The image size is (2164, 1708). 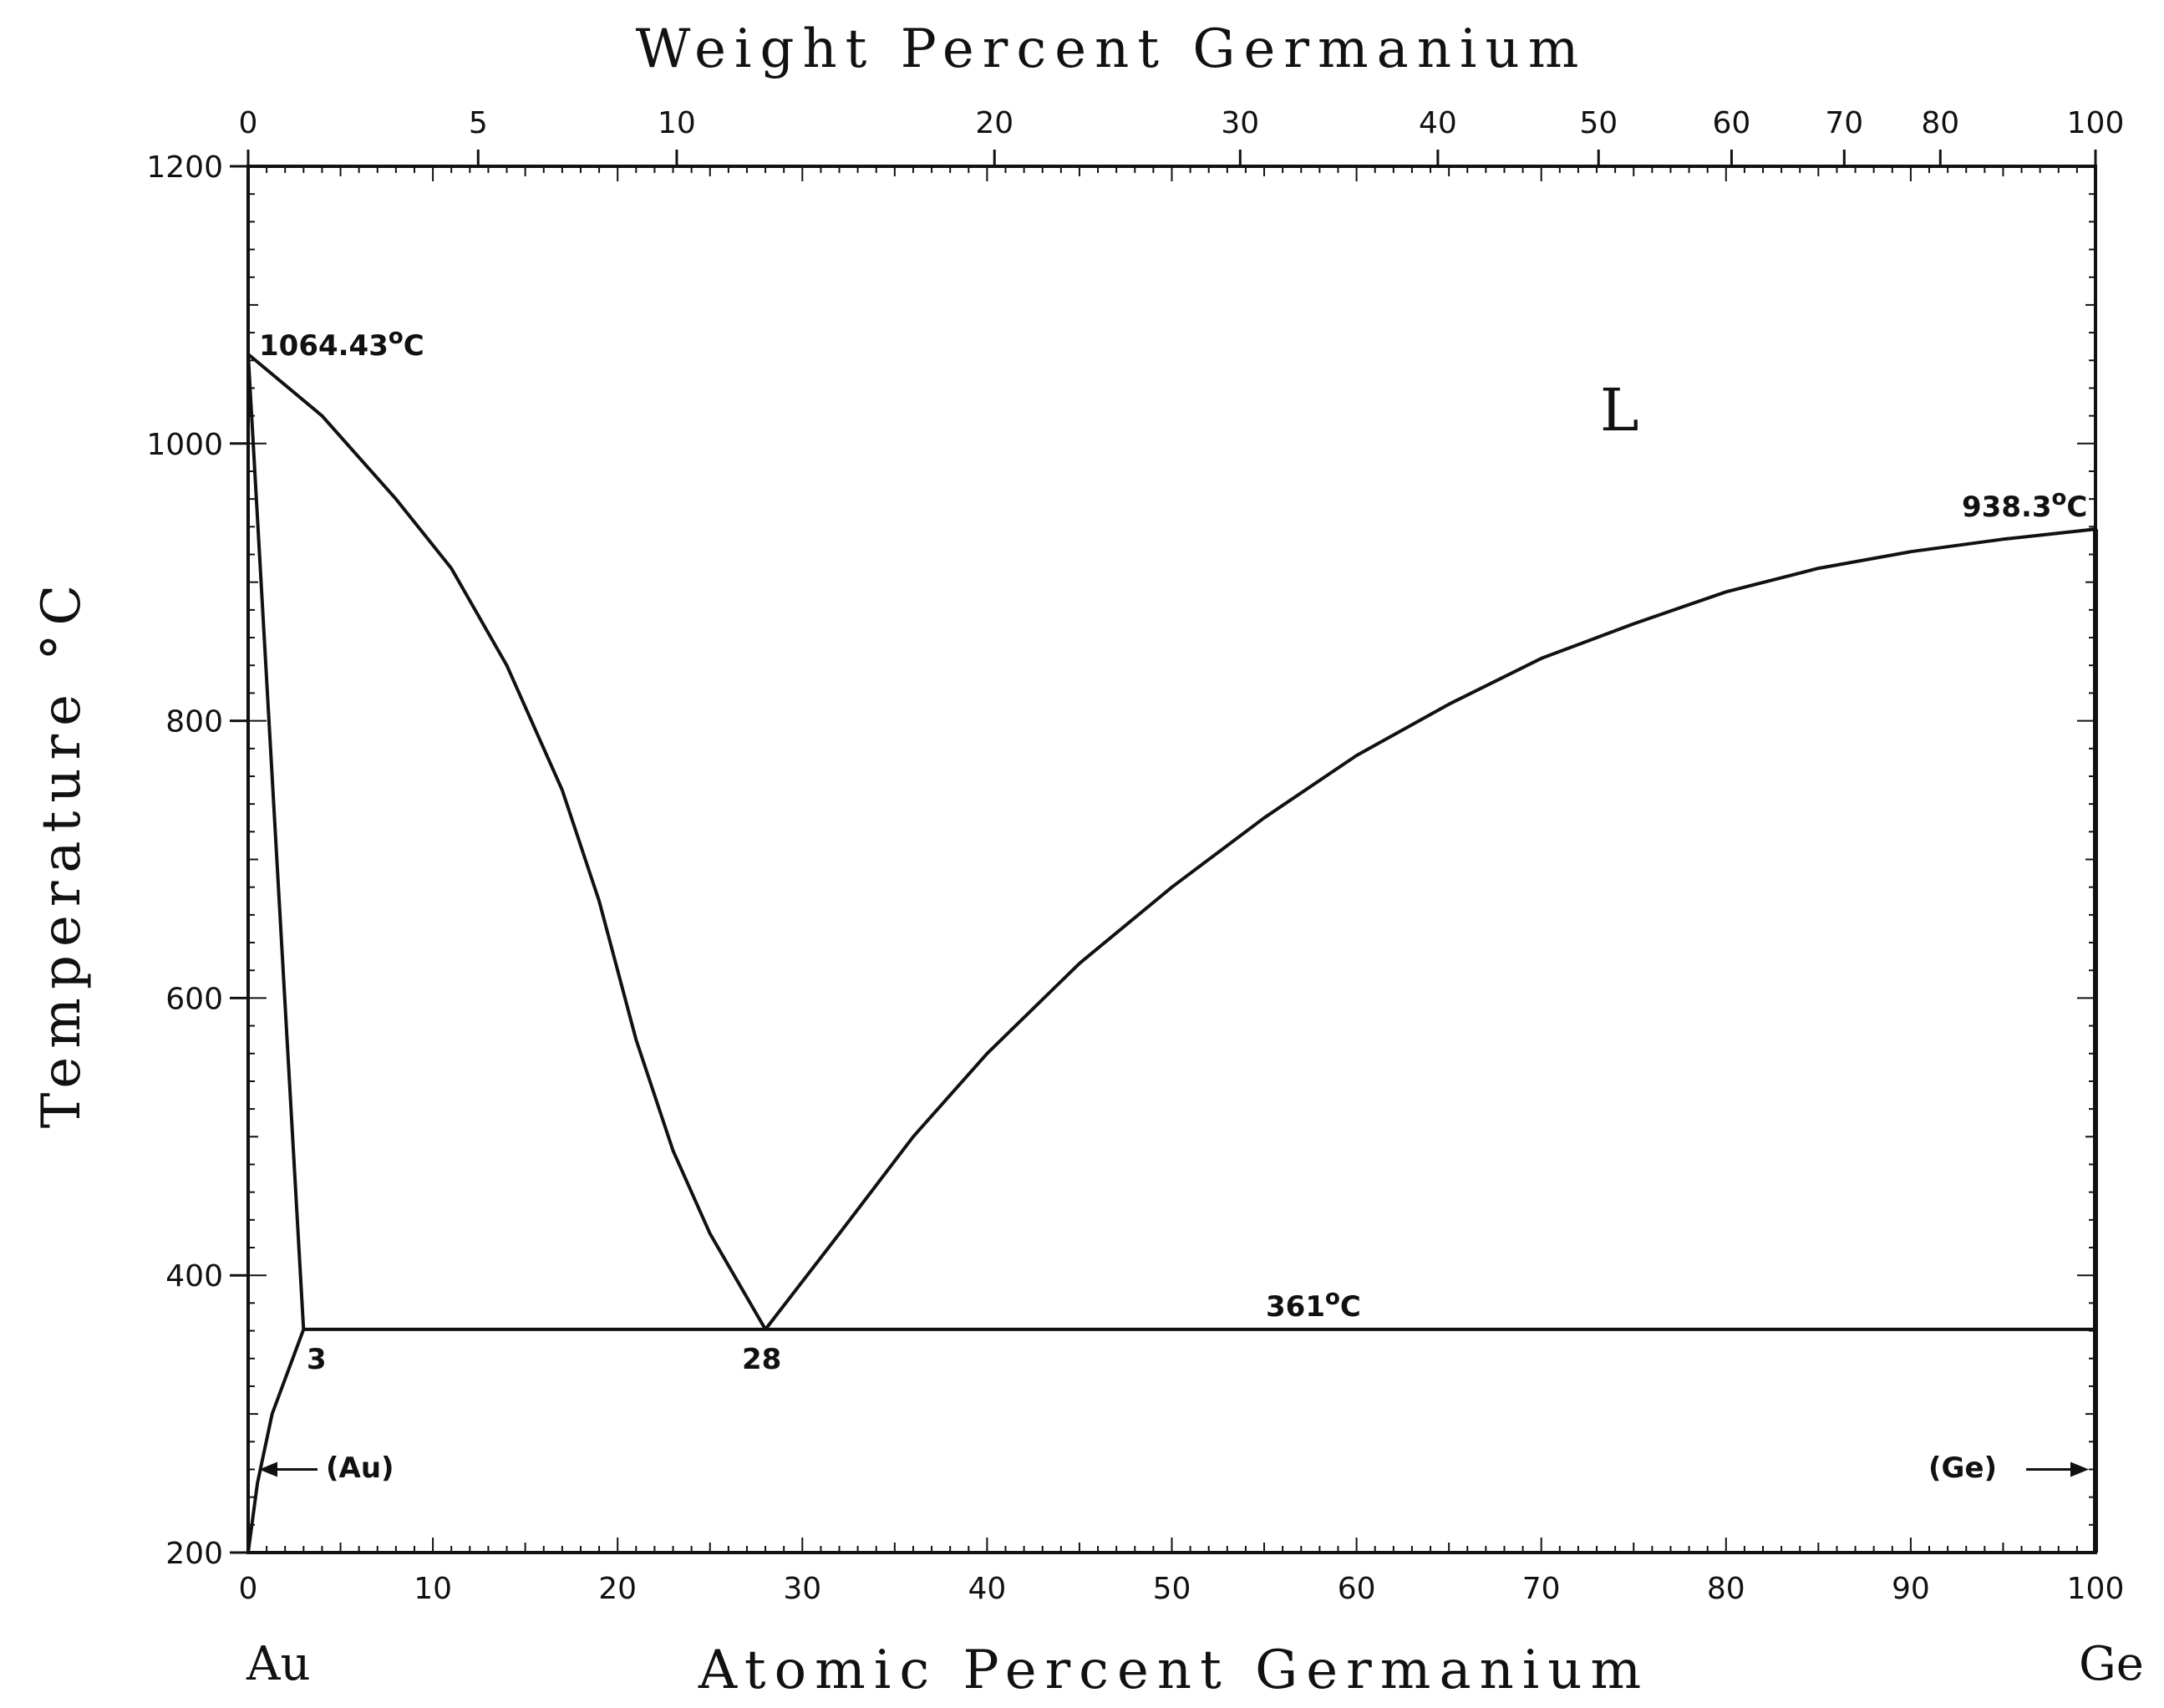 I want to click on x-tick-label: 0, so click(x=248, y=1589).